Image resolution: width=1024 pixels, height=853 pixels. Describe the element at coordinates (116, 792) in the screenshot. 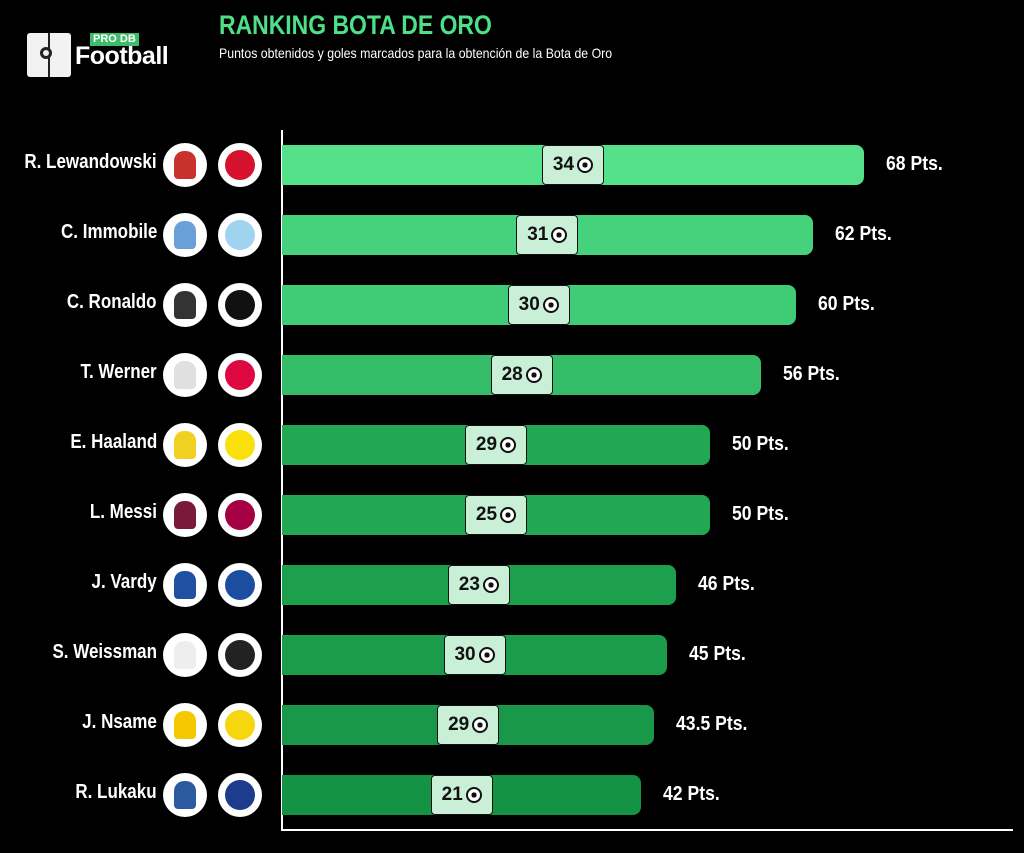

I see `player-name: R. Lukaku` at that location.